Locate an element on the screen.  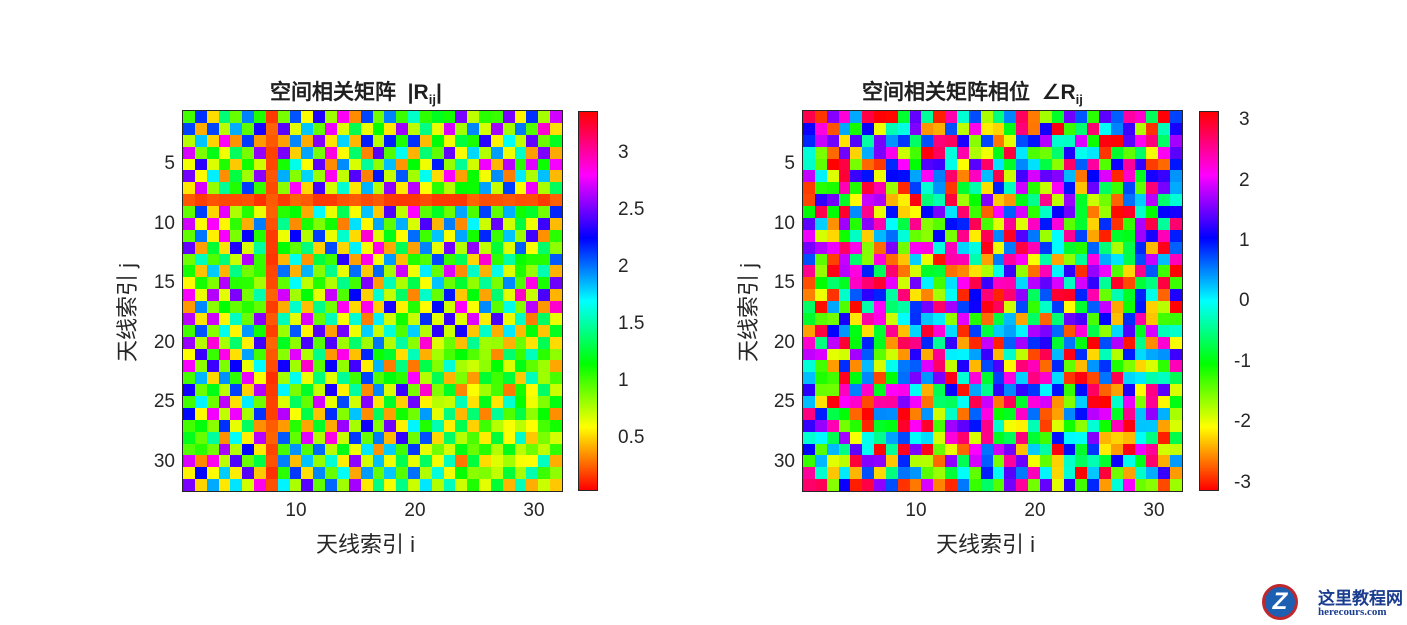
left-ytick: 20 is located at coordinates (164, 342).